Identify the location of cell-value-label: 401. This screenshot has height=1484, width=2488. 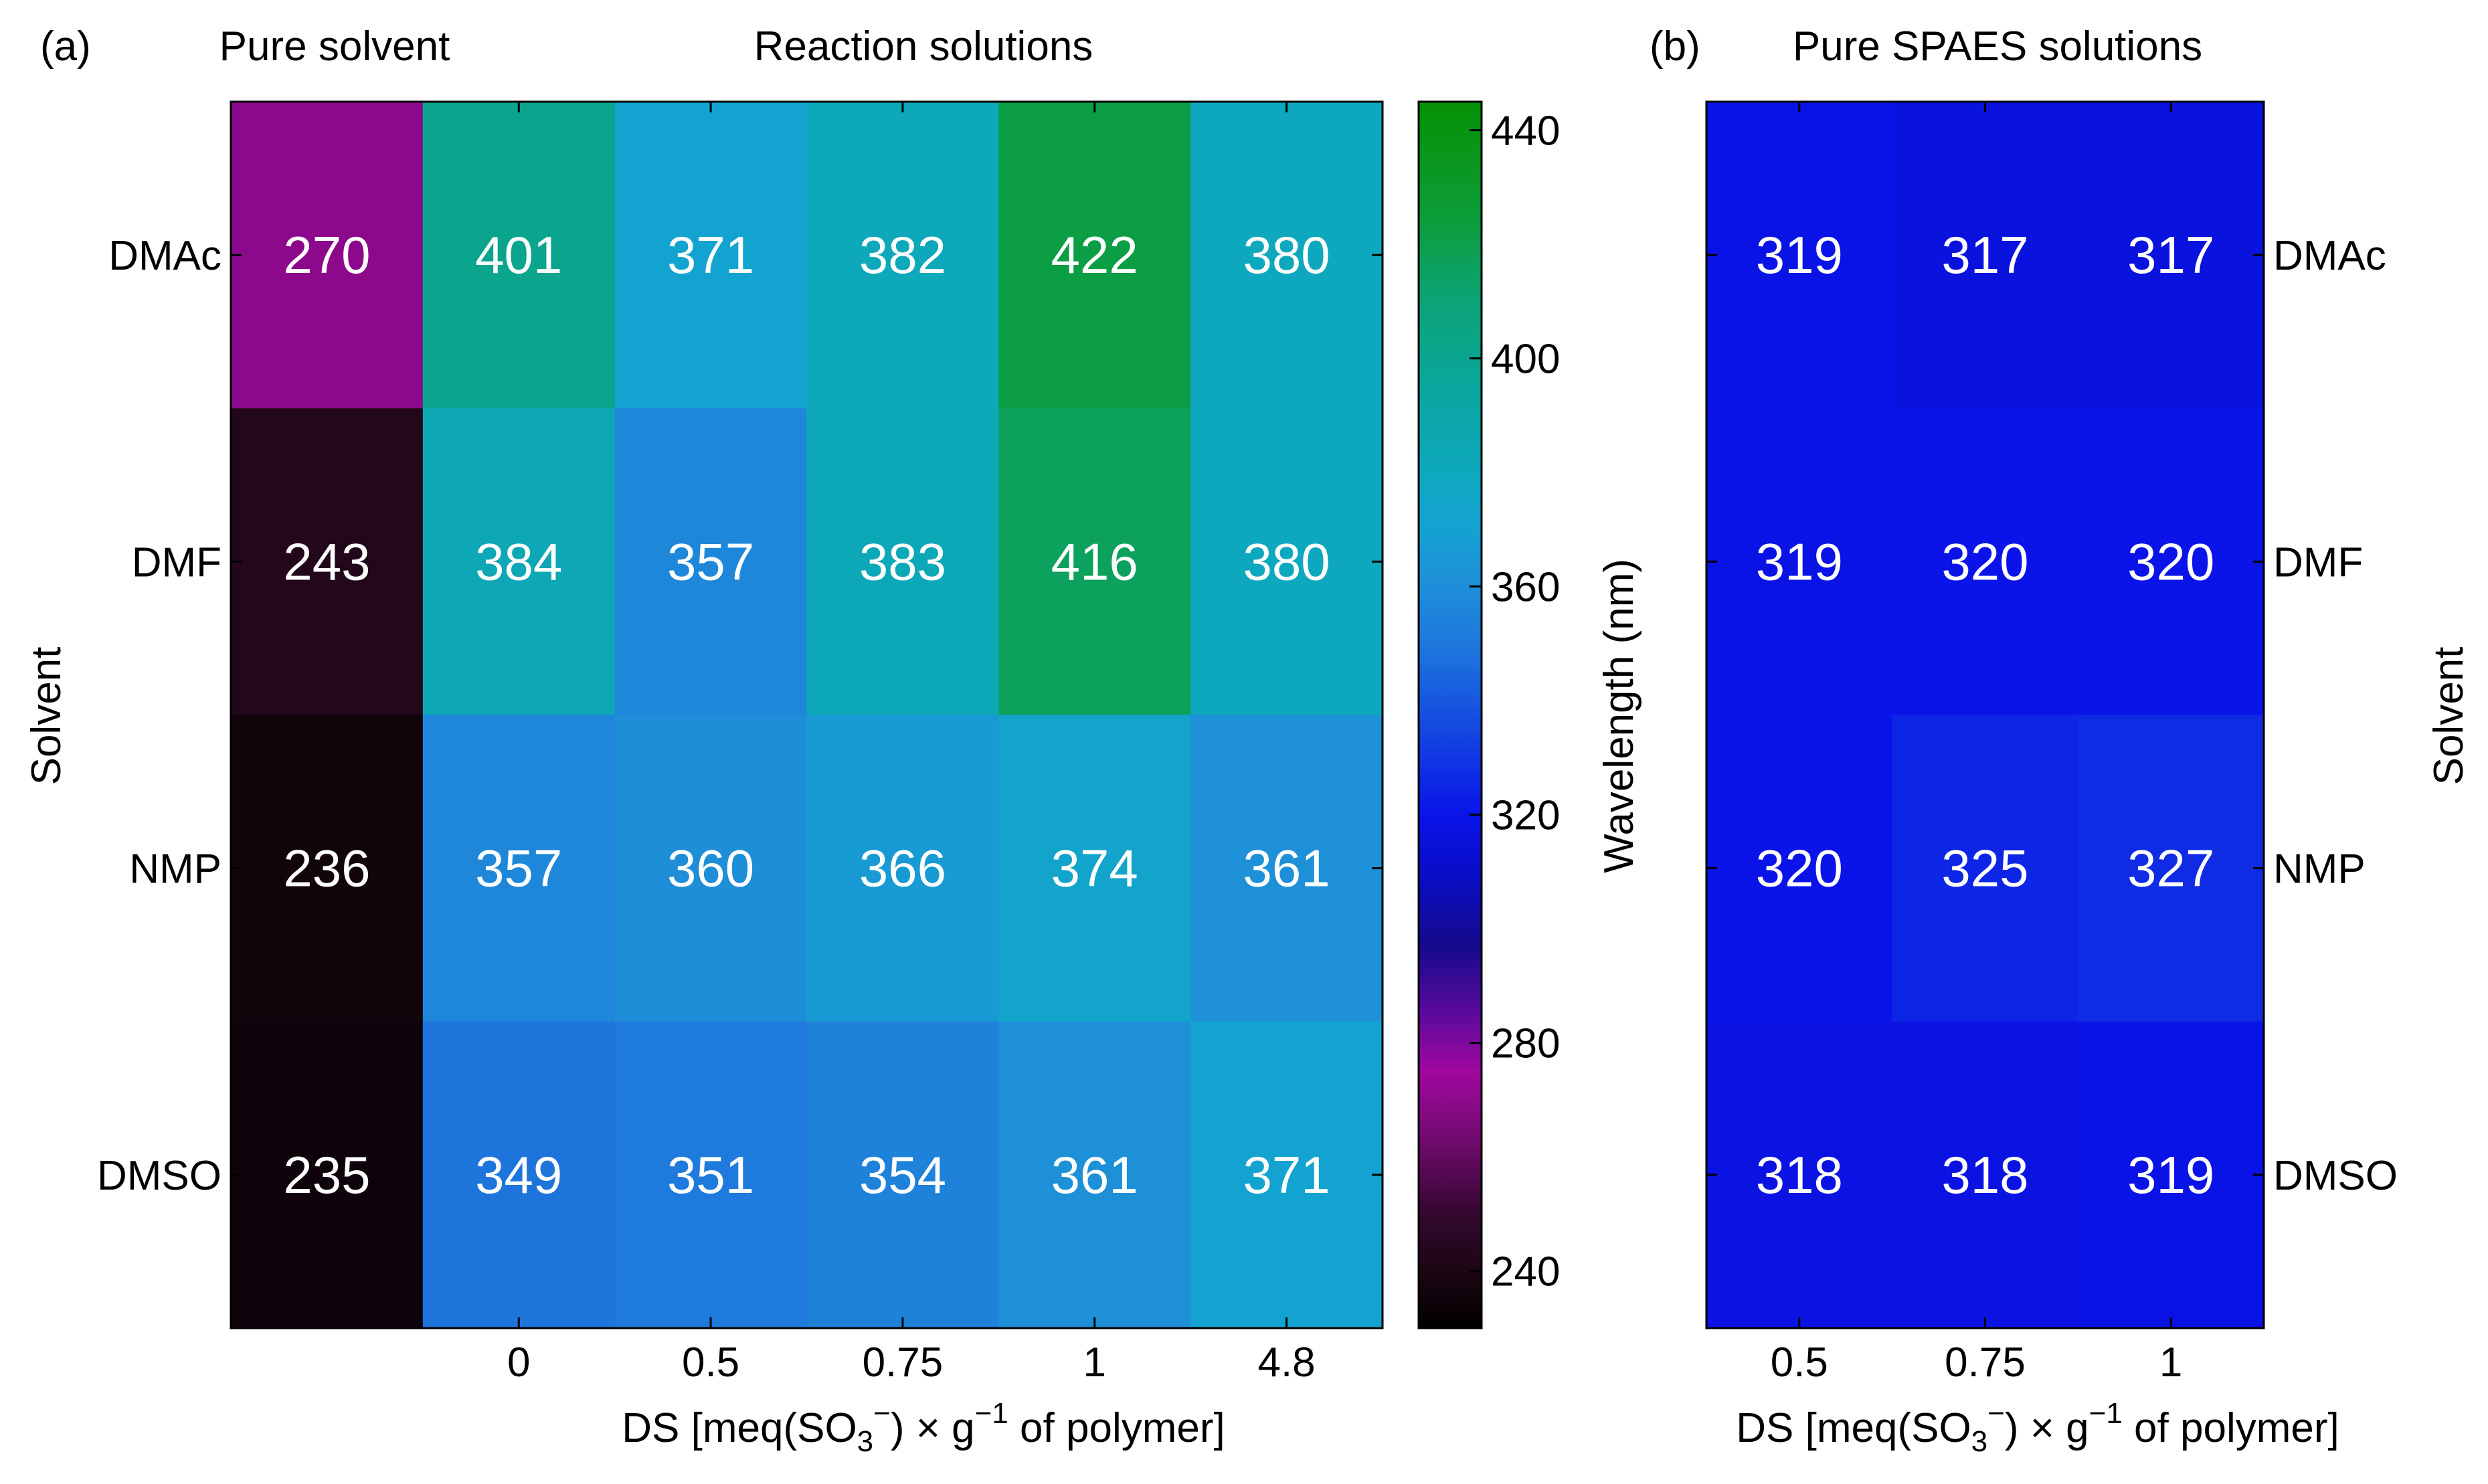
(518, 254).